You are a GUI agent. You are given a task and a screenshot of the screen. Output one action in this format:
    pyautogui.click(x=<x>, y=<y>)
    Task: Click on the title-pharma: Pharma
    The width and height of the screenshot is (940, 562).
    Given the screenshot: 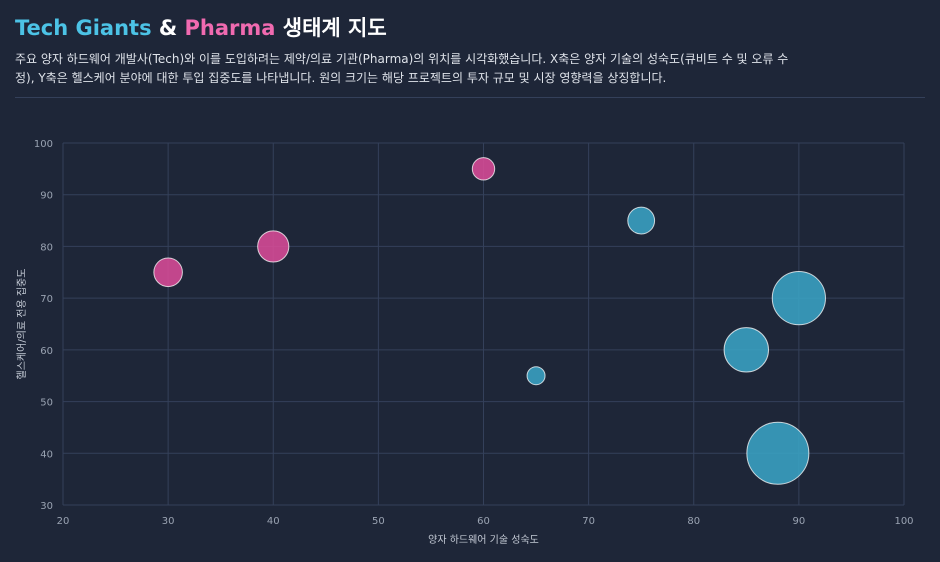 What is the action you would take?
    pyautogui.click(x=230, y=28)
    